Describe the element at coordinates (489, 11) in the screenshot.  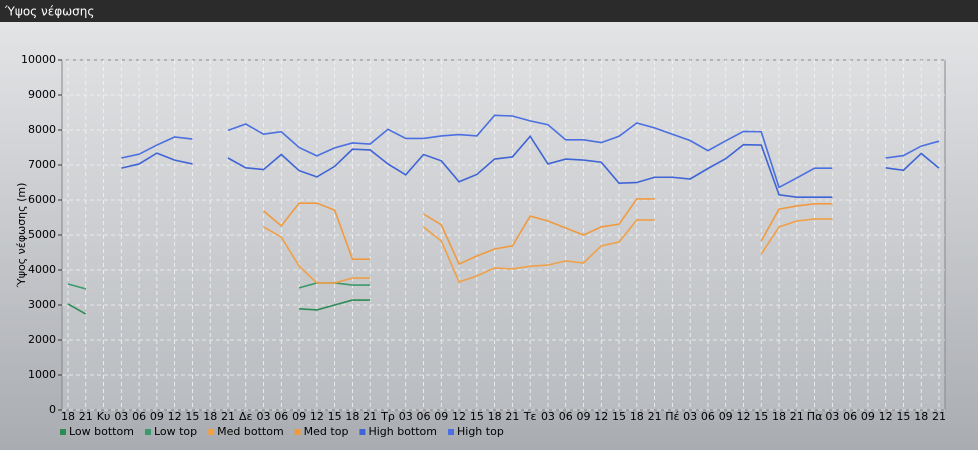
I see `title-bar` at that location.